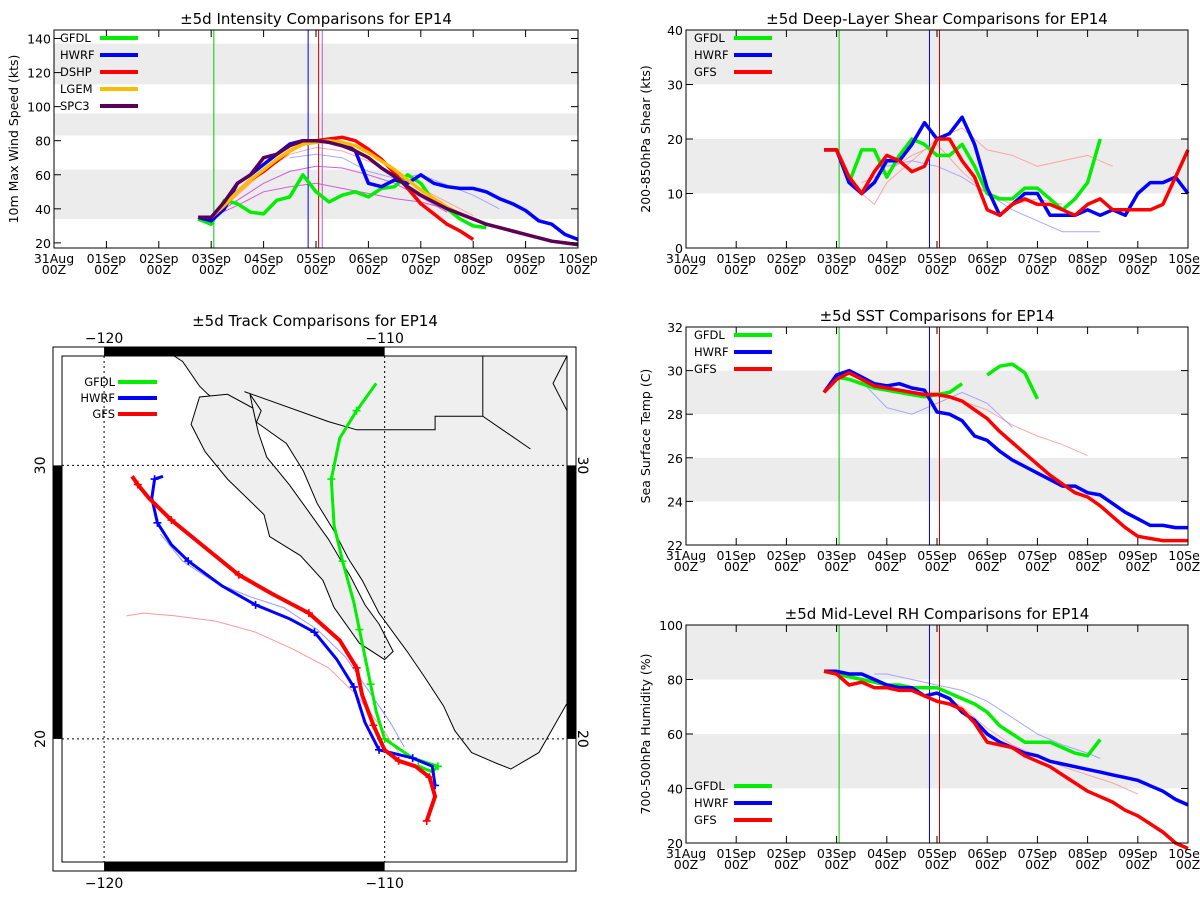 Image resolution: width=1200 pixels, height=900 pixels. What do you see at coordinates (571, 602) in the screenshot?
I see `track-border-bar-right` at bounding box center [571, 602].